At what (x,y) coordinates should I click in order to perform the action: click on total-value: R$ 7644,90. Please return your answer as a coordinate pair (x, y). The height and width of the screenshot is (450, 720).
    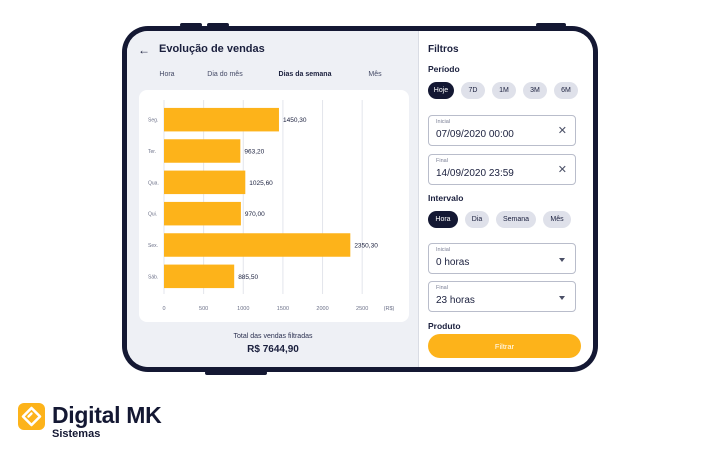
    Looking at the image, I should click on (273, 349).